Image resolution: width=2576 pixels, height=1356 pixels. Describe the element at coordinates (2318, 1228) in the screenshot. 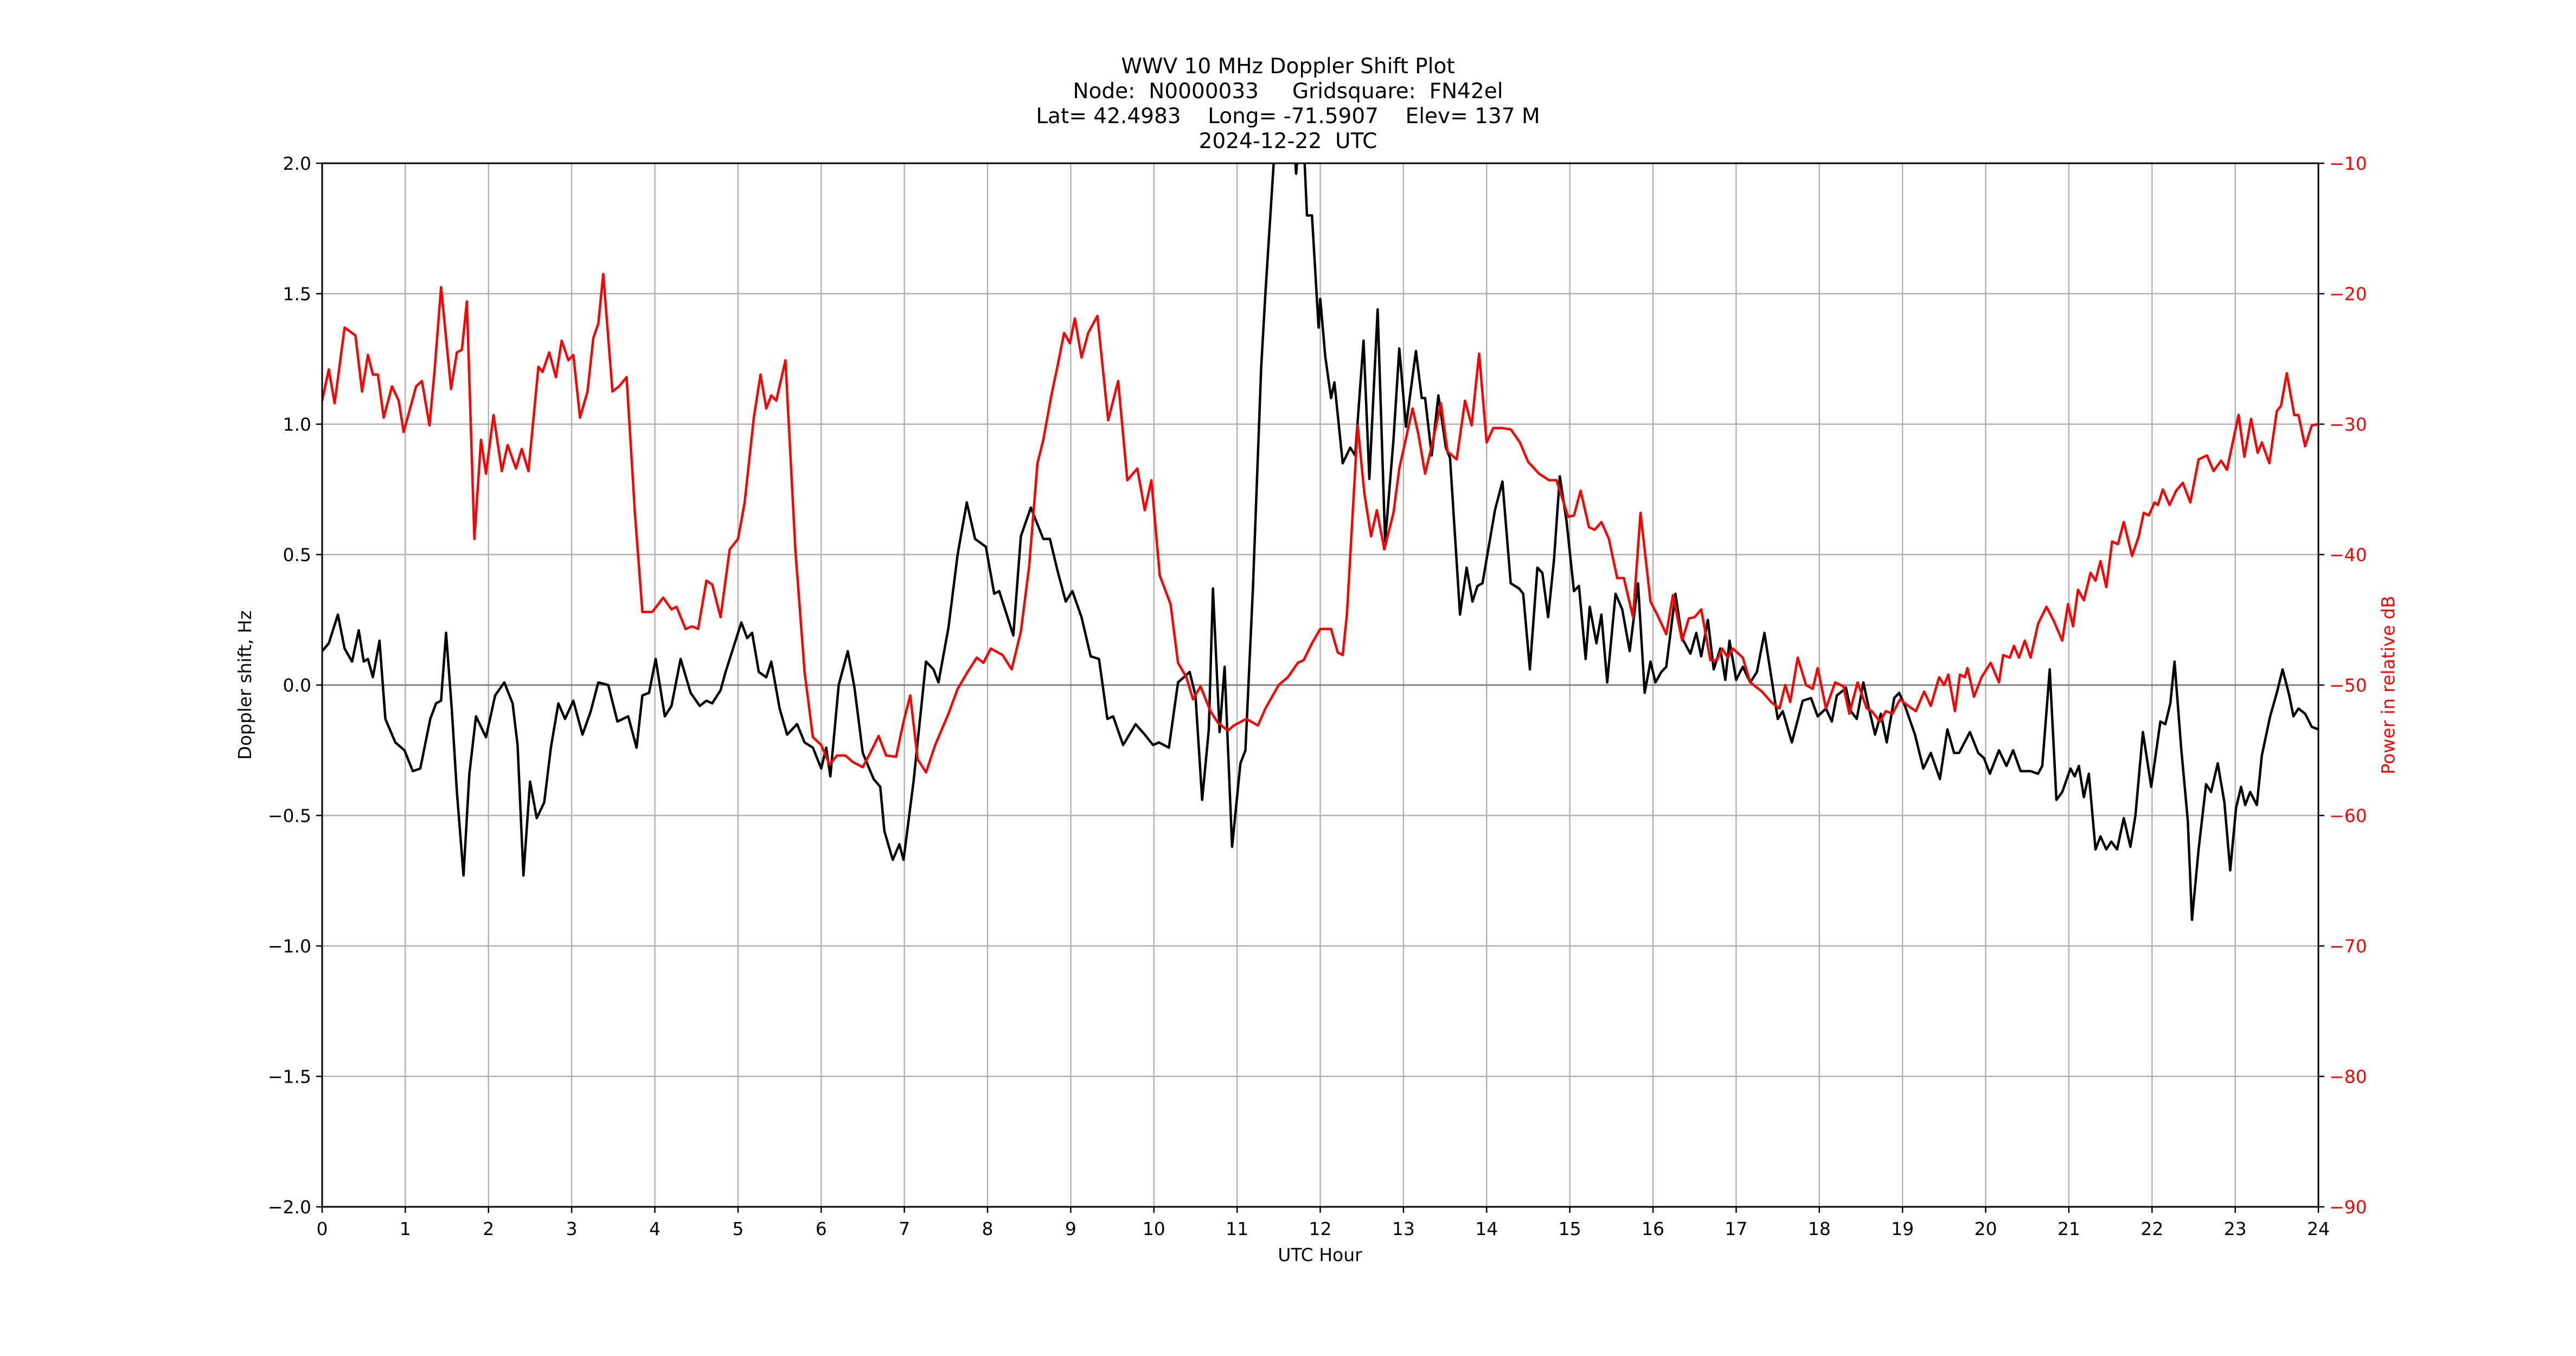

I see `x-tick-label: 24` at that location.